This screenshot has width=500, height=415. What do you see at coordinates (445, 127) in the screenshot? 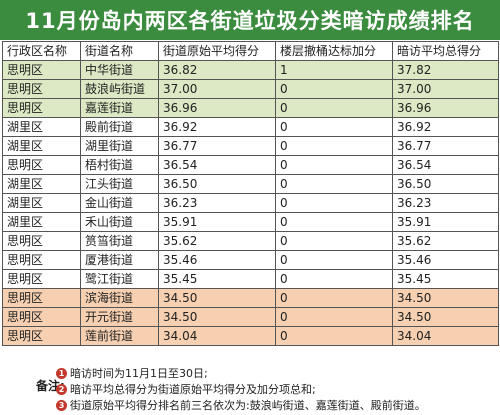
I see `cell-total-score: 36.92` at bounding box center [445, 127].